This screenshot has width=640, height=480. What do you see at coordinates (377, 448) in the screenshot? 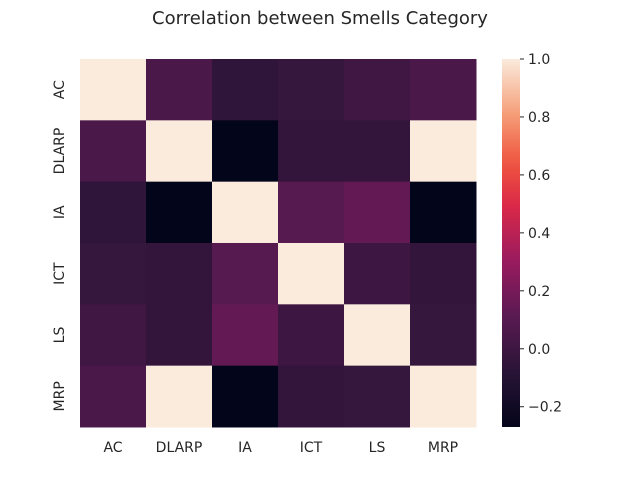
I see `x-tick-label: LS` at bounding box center [377, 448].